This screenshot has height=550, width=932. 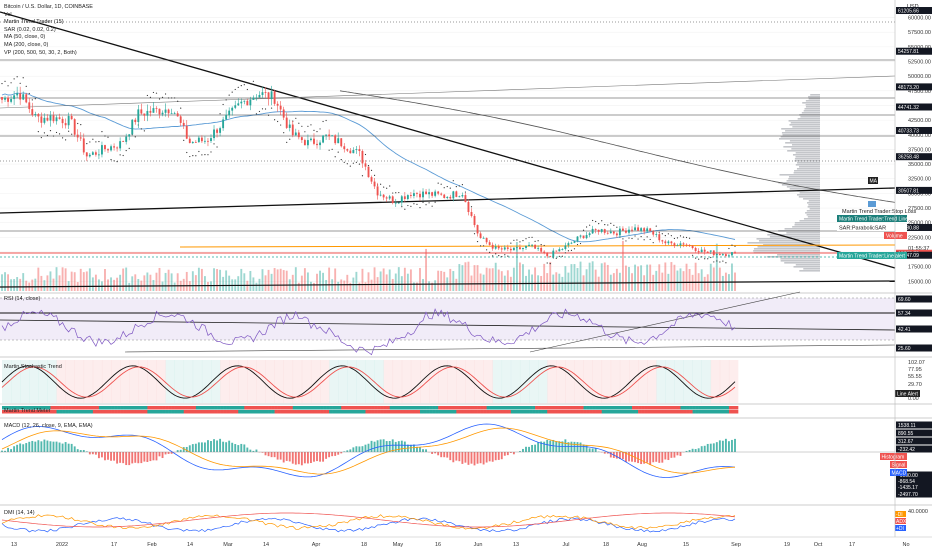 What do you see at coordinates (62, 545) in the screenshot?
I see `time-tick-label: 2022` at bounding box center [62, 545].